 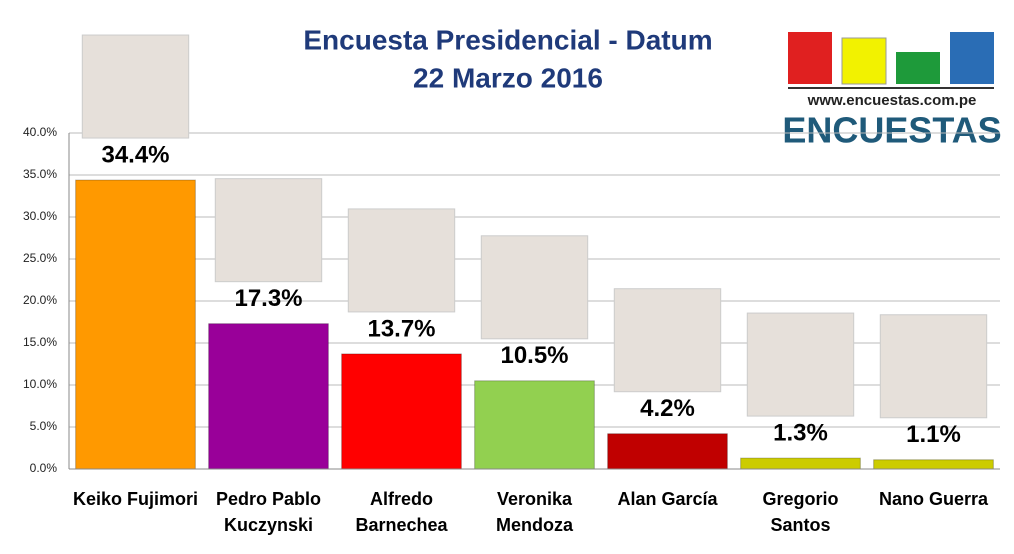 I want to click on y-tick-label: 25.0%, so click(x=40, y=258).